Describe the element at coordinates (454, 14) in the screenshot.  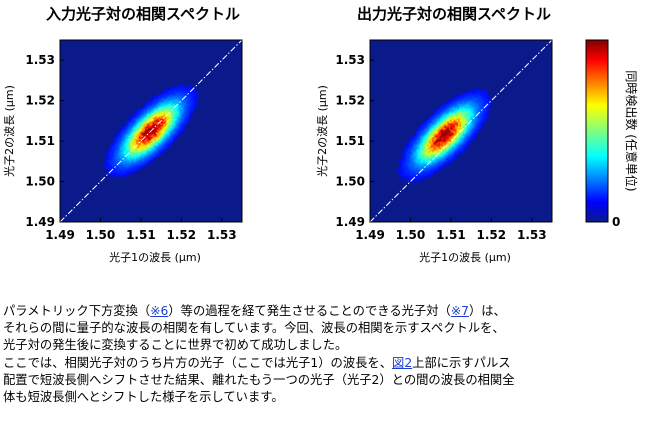
I see `chart-2-title: 出力光子対の相関スペクトル` at that location.